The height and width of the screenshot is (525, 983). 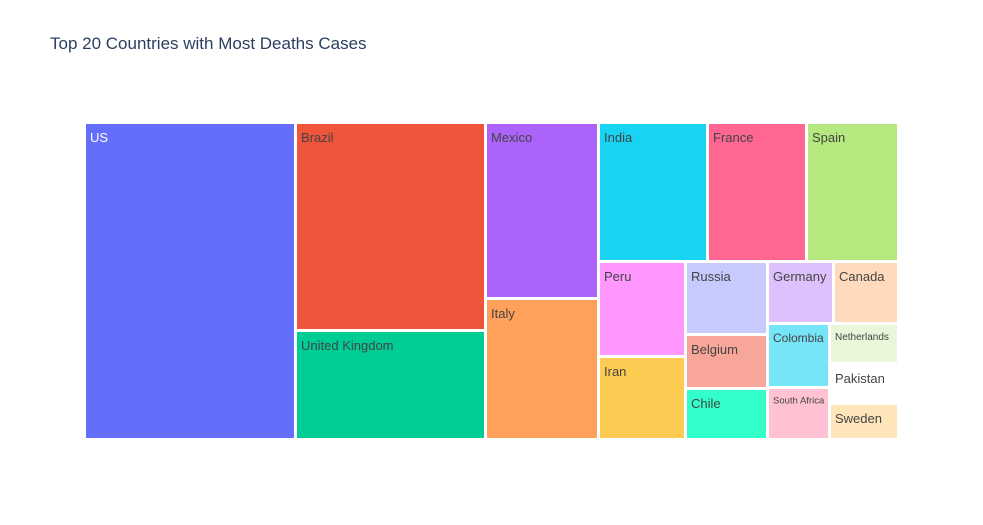 What do you see at coordinates (733, 137) in the screenshot?
I see `tile-label-france: France` at bounding box center [733, 137].